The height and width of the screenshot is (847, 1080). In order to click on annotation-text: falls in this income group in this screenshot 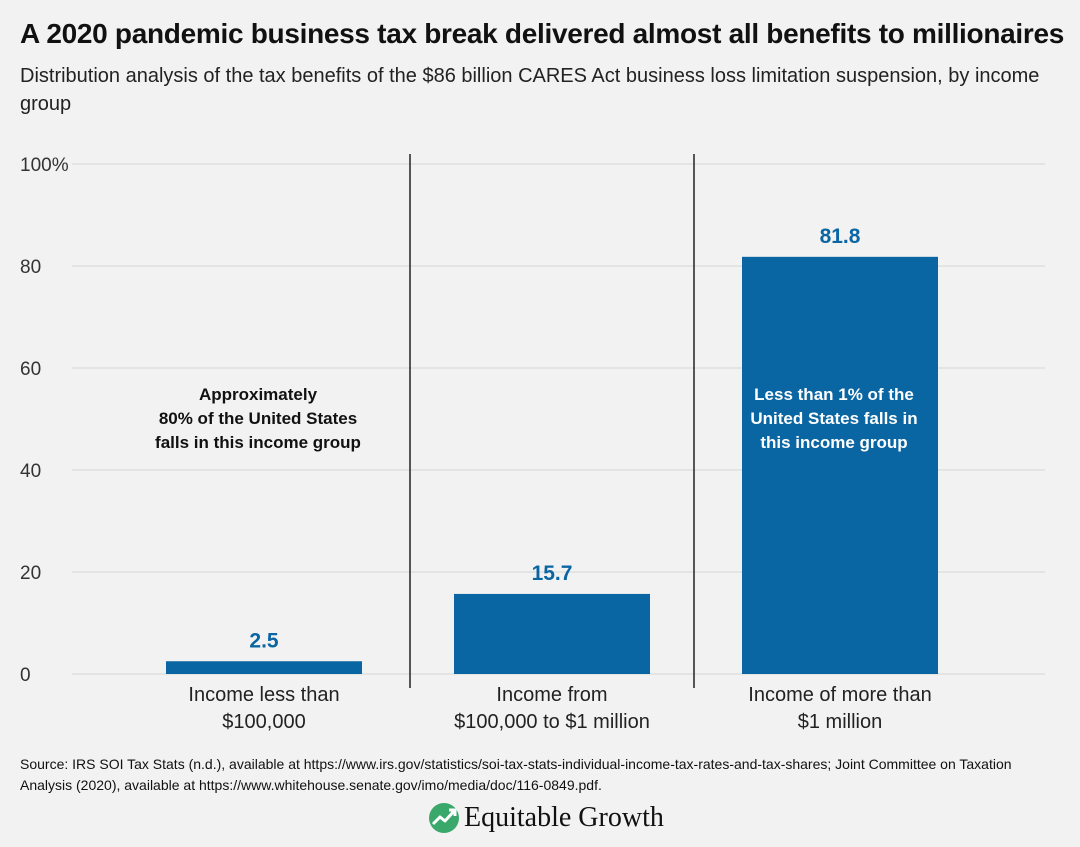, I will do `click(258, 442)`.